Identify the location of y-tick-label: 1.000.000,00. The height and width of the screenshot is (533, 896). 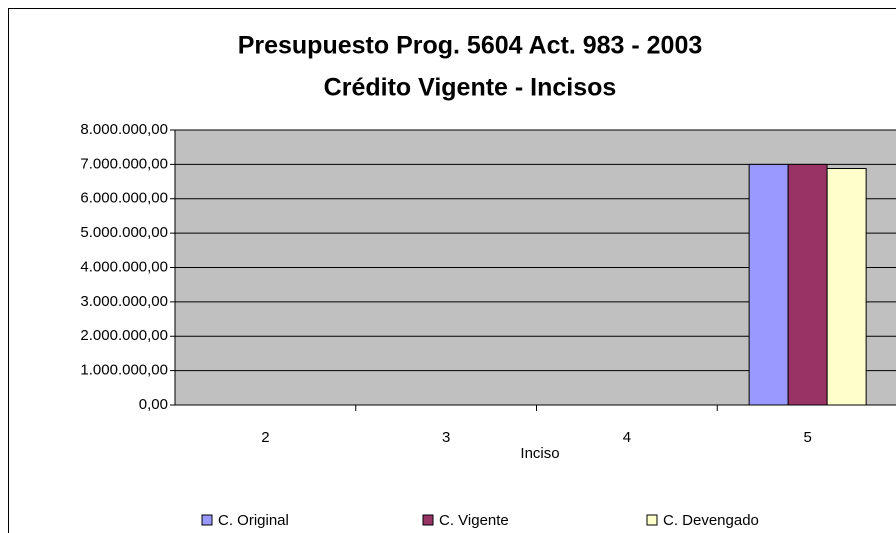
(124, 370).